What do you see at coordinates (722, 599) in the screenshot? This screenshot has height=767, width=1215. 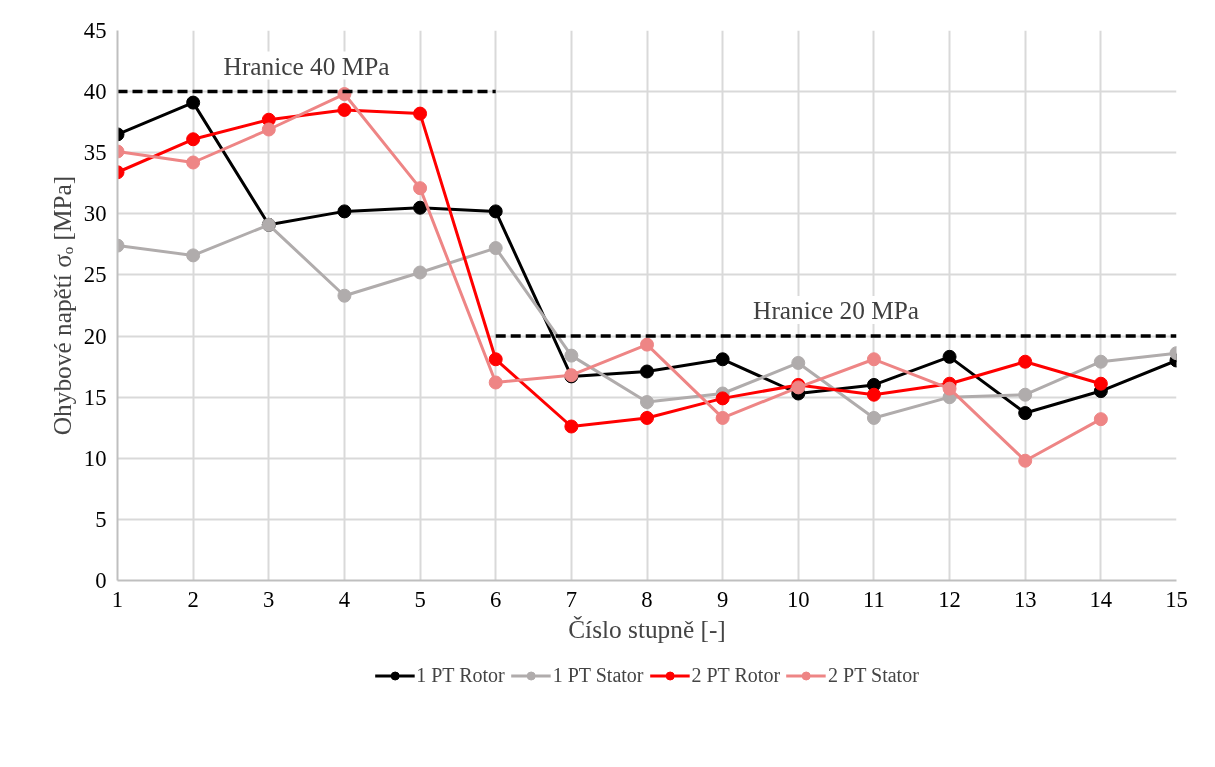 I see `x-tick-label: 9` at bounding box center [722, 599].